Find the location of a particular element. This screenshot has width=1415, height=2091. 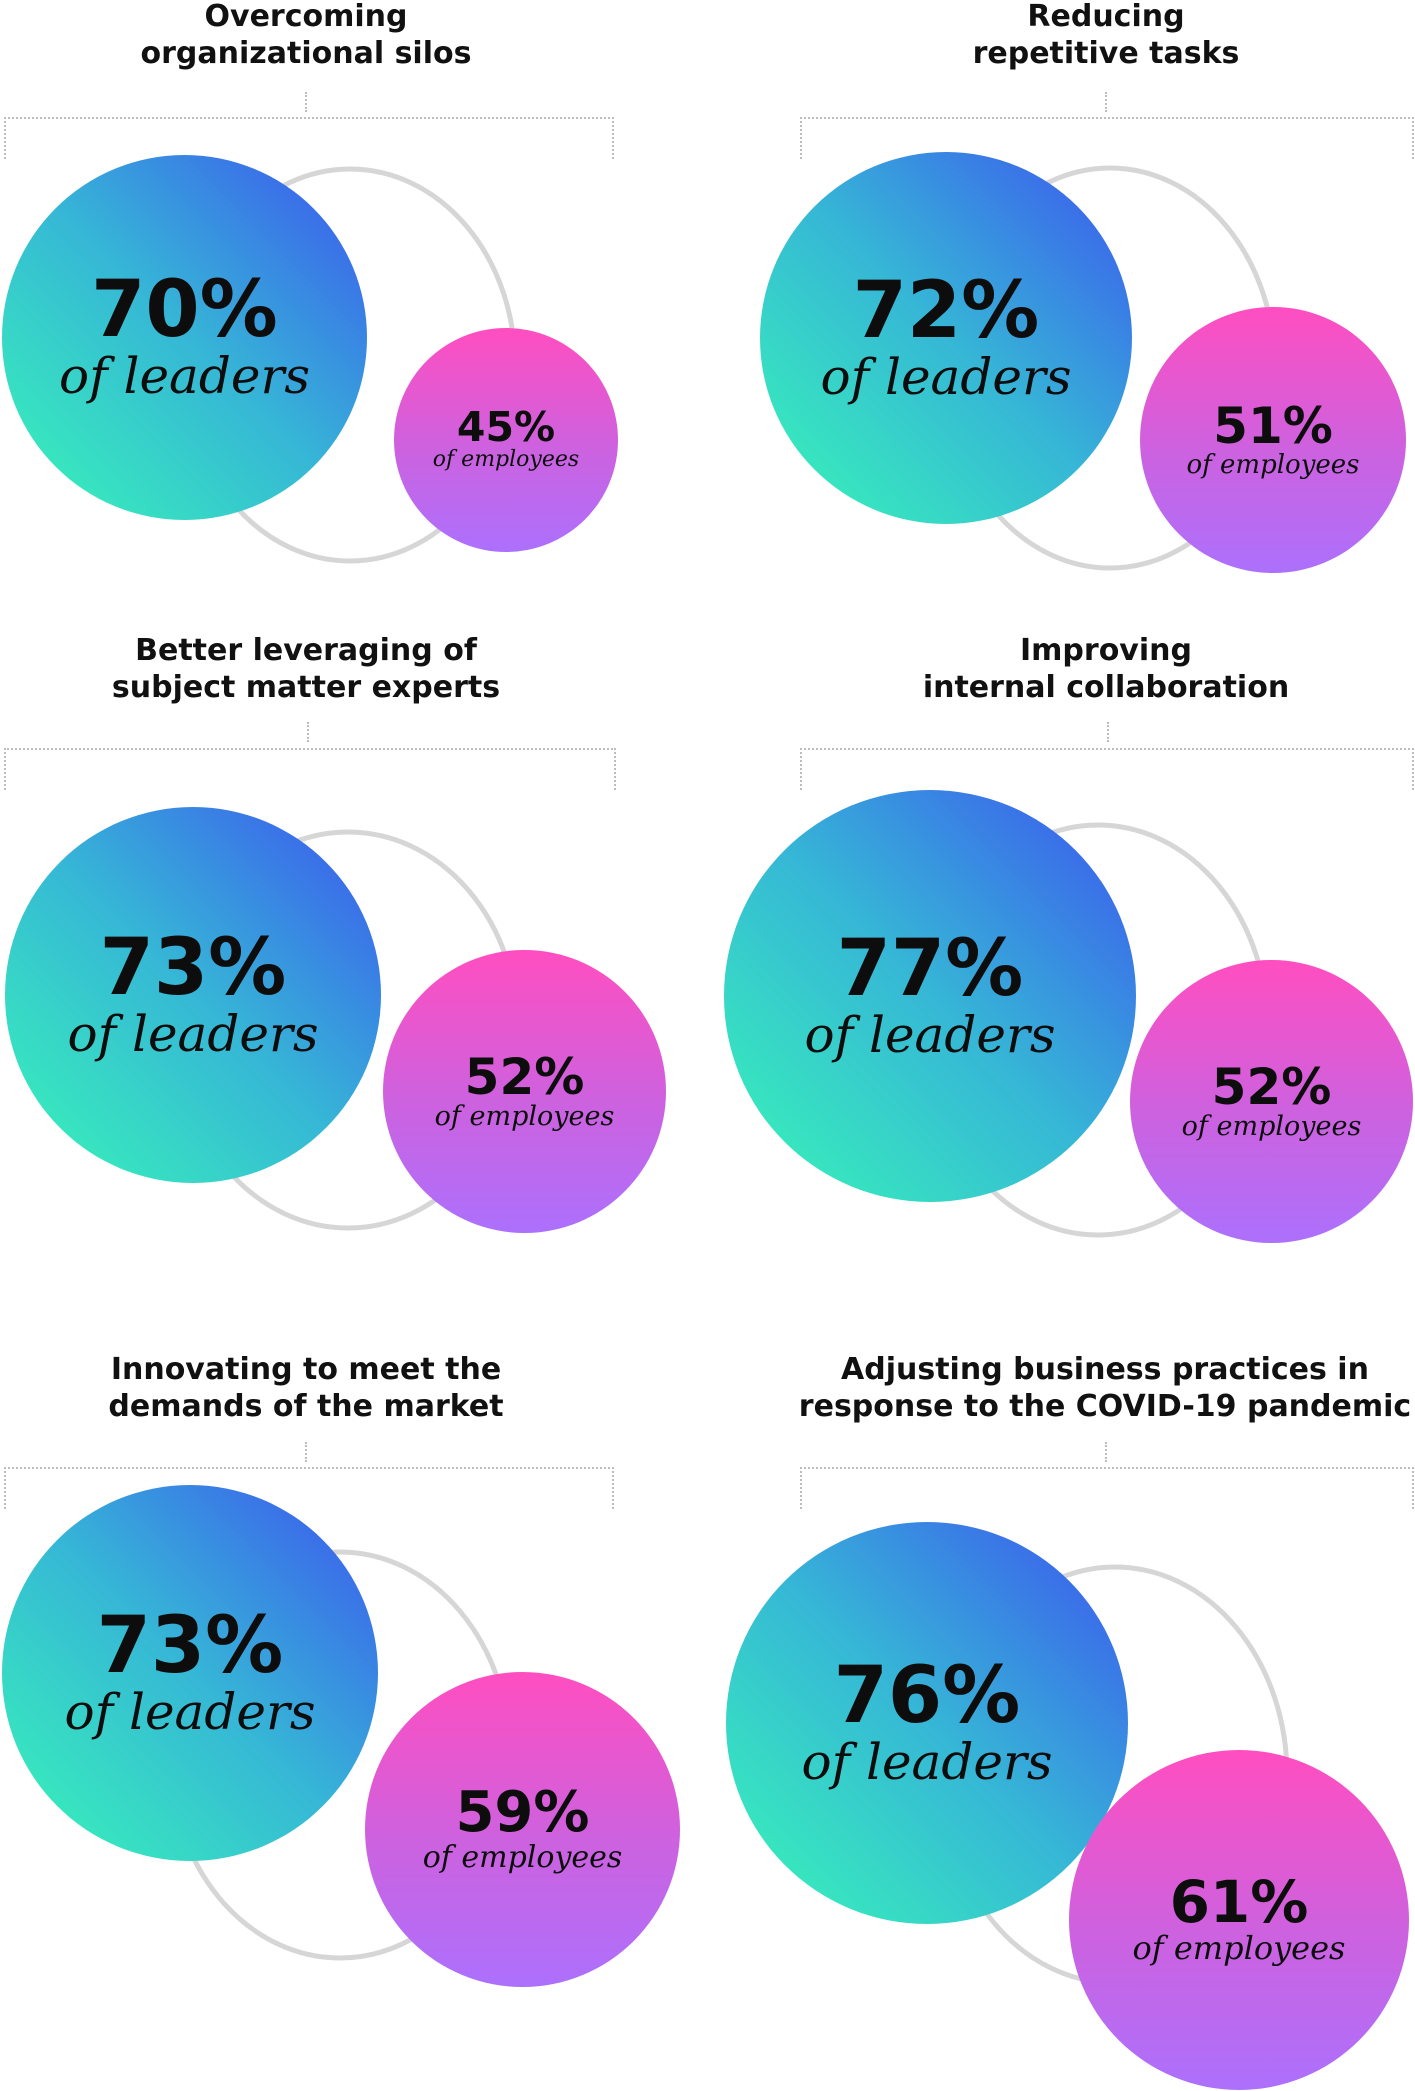

employees-circle: 45% of employees is located at coordinates (506, 440).